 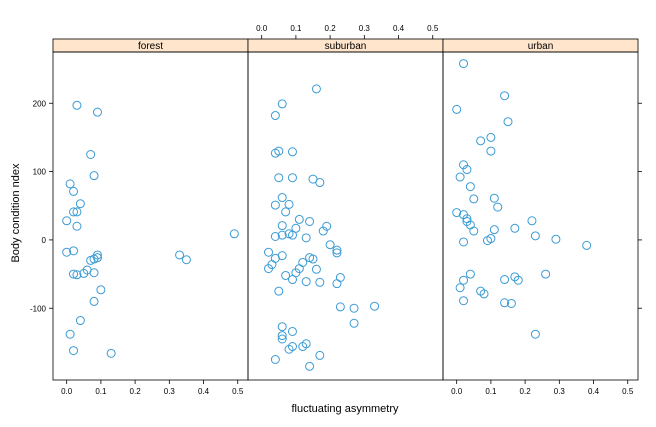 What do you see at coordinates (44, 240) in the screenshot?
I see `y-tick-label: 0` at bounding box center [44, 240].